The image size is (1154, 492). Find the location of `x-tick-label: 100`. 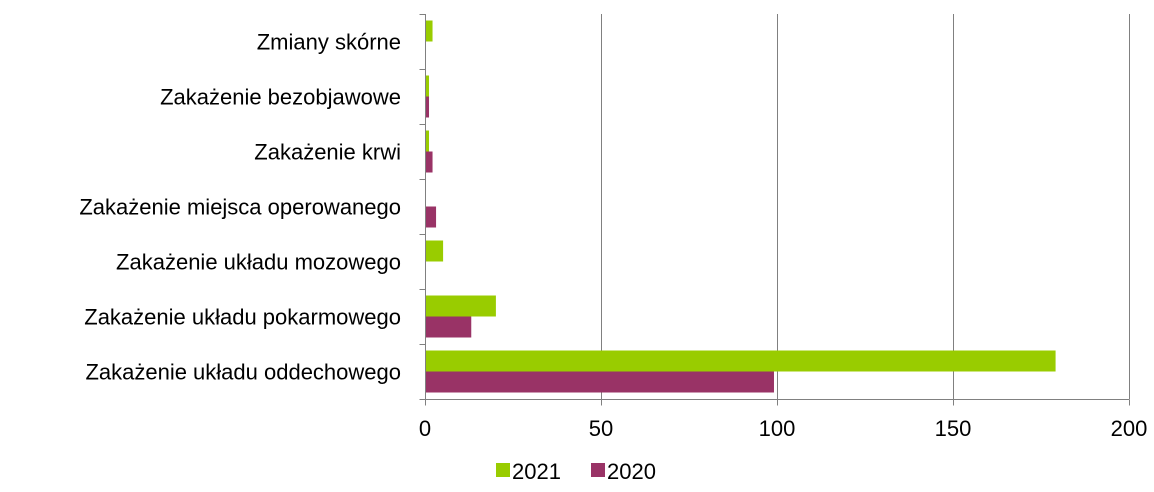

x-tick-label: 100 is located at coordinates (777, 428).